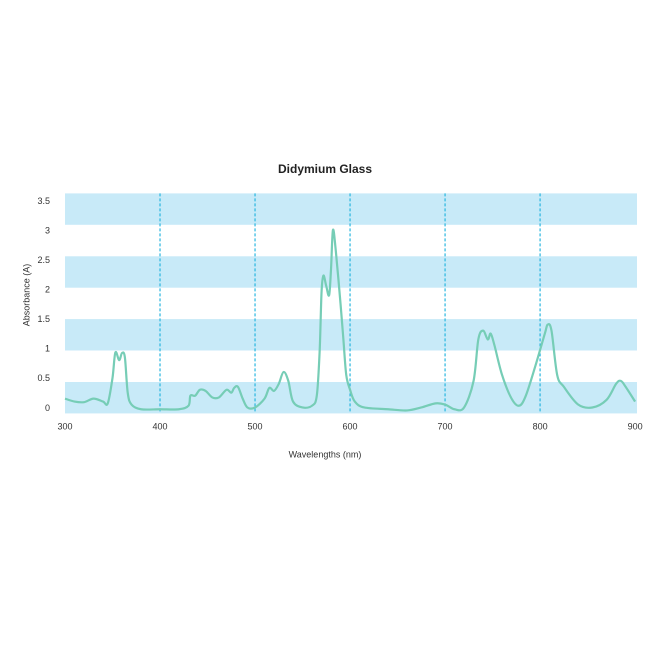  I want to click on x-tick-label: 700, so click(445, 426).